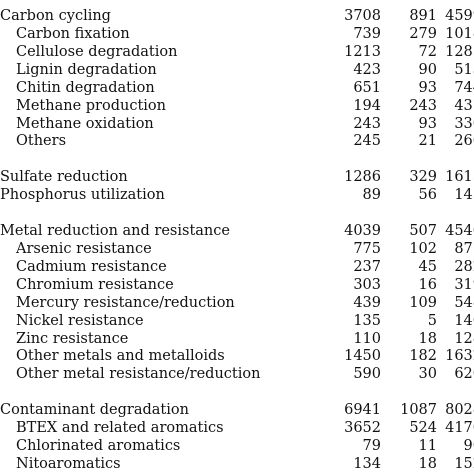 The width and height of the screenshot is (474, 474). I want to click on value-cell: 651, so click(367, 87).